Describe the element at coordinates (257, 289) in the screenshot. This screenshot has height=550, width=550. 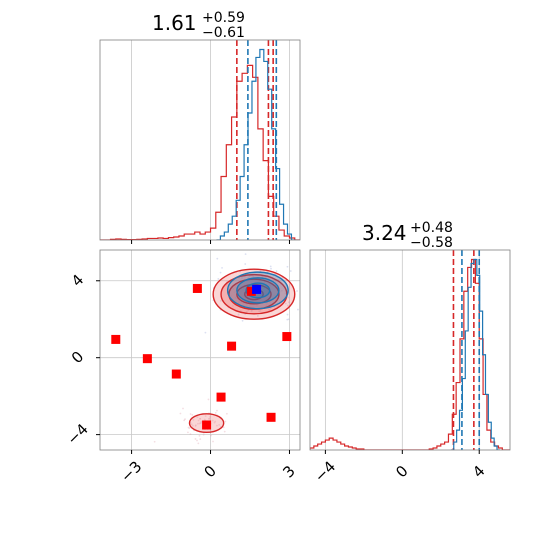
I see `blue-square-marker` at that location.